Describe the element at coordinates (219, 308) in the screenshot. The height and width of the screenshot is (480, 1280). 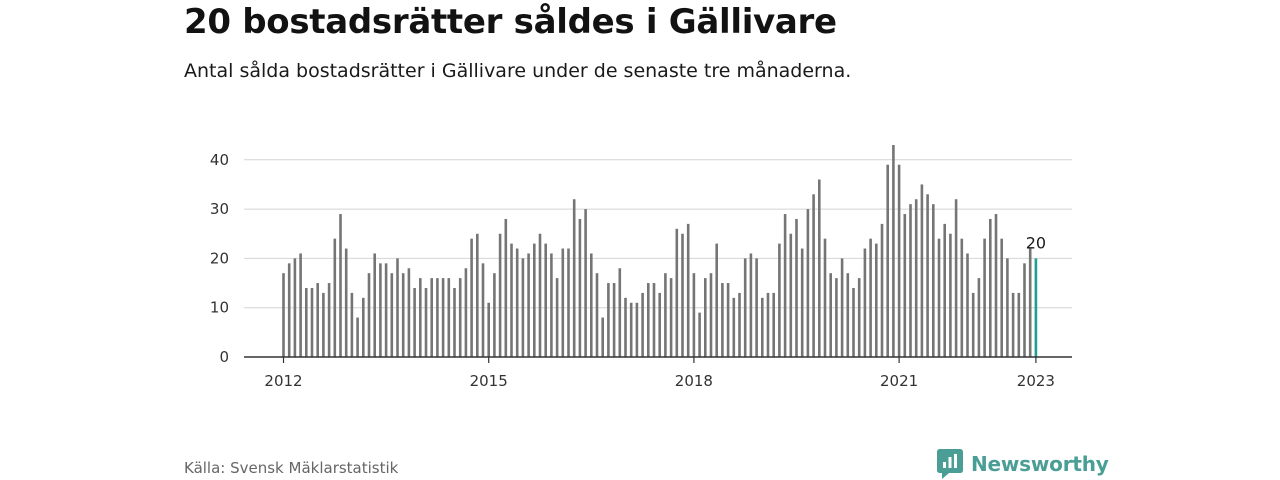
I see `y-tick-label-10: 10` at that location.